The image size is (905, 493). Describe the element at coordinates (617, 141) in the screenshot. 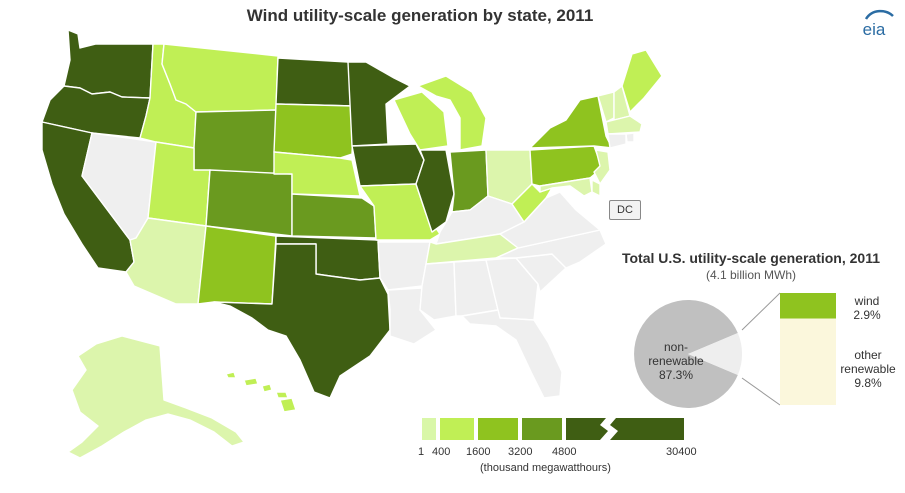

I see `state-CT` at that location.